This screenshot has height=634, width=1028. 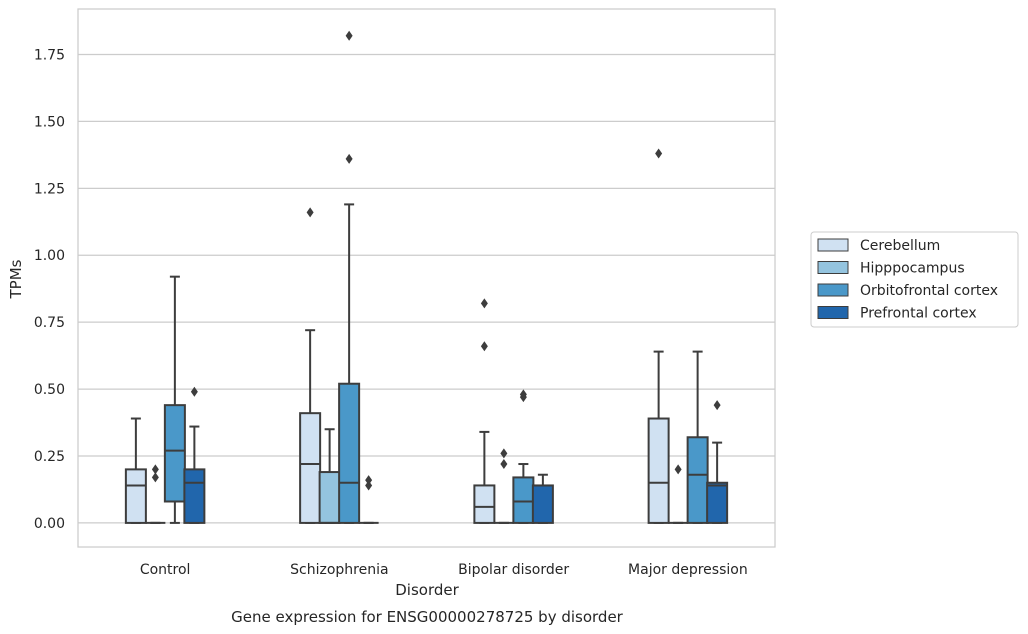 I want to click on y-tick-label: 1.75, so click(x=49, y=56).